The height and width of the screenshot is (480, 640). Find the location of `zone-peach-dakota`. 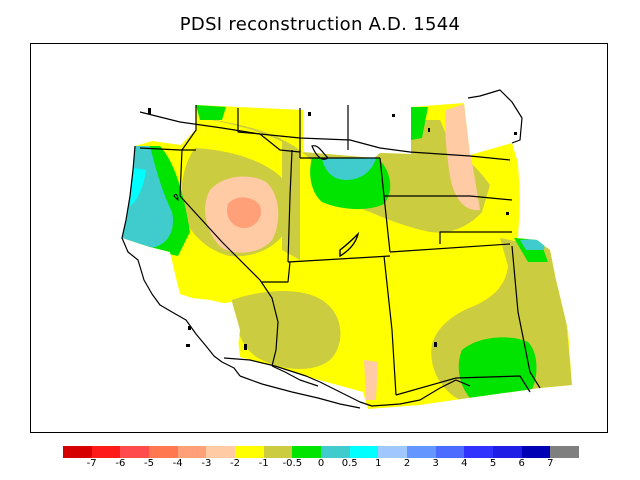

zone-peach-dakota is located at coordinates (462, 157).